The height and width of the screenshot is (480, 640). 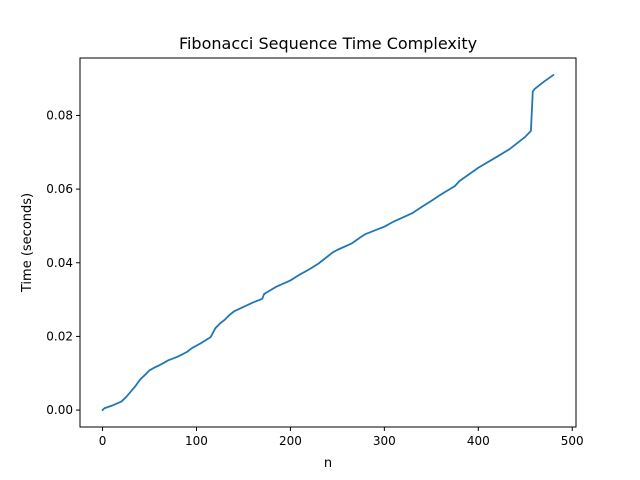 I want to click on y-tick-label: 0.08, so click(x=59, y=115).